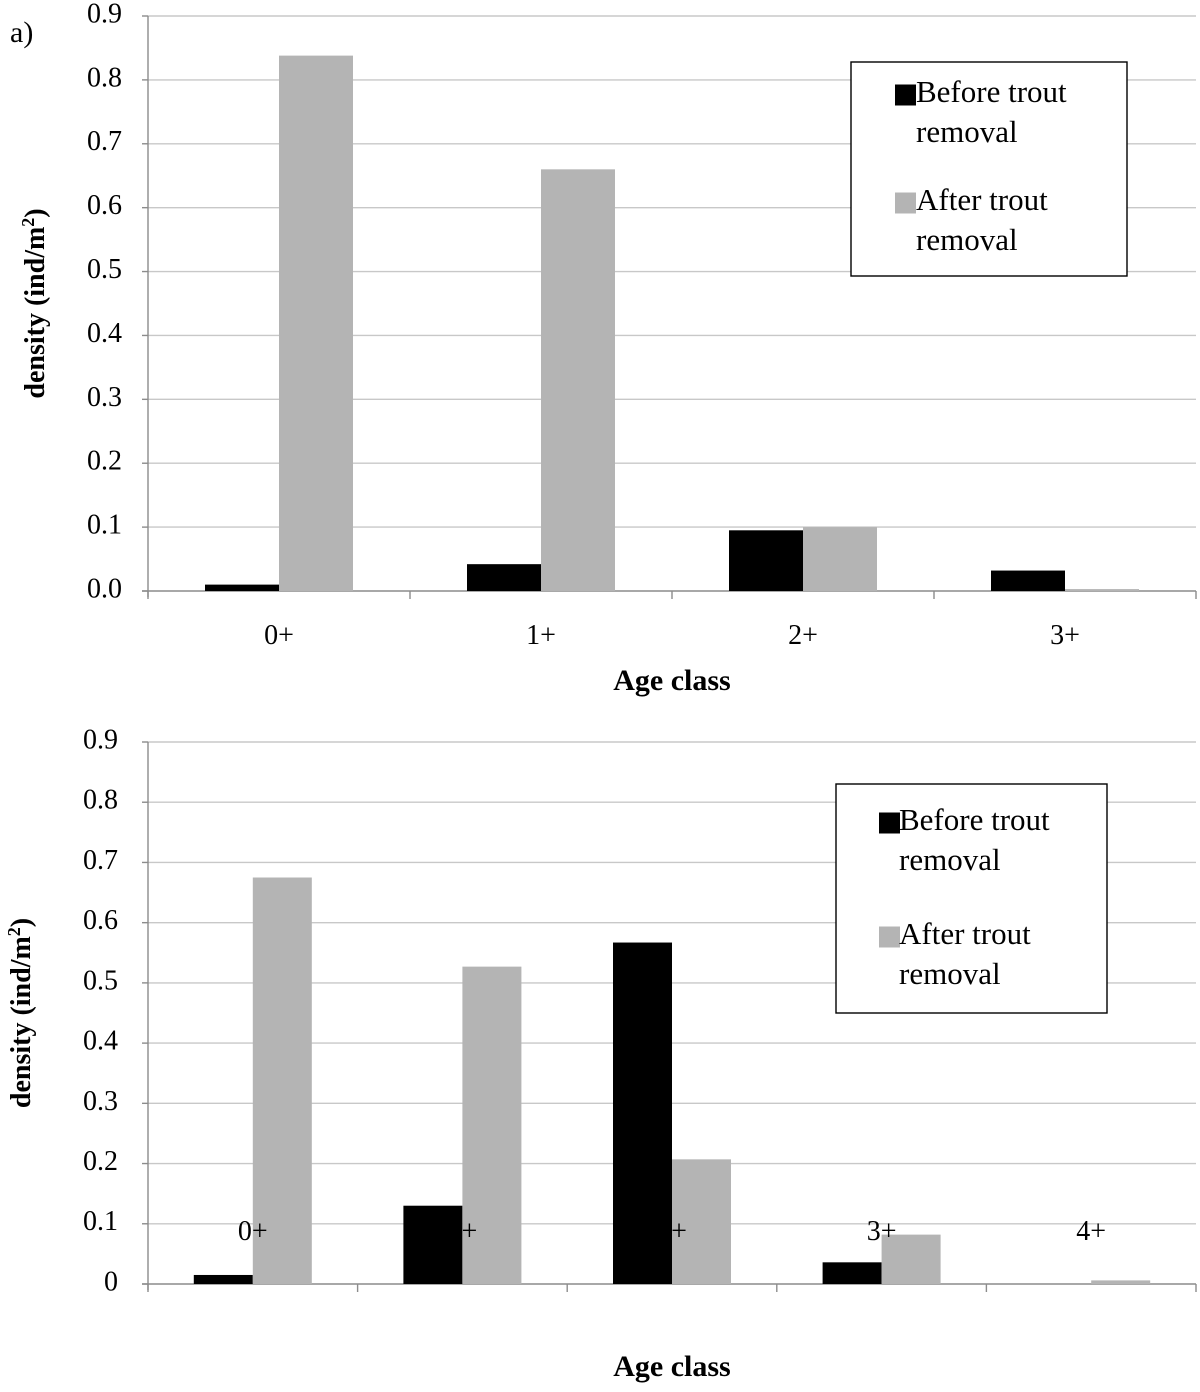 The width and height of the screenshot is (1200, 1392). Describe the element at coordinates (104, 588) in the screenshot. I see `y-tick-label: 0.0` at that location.